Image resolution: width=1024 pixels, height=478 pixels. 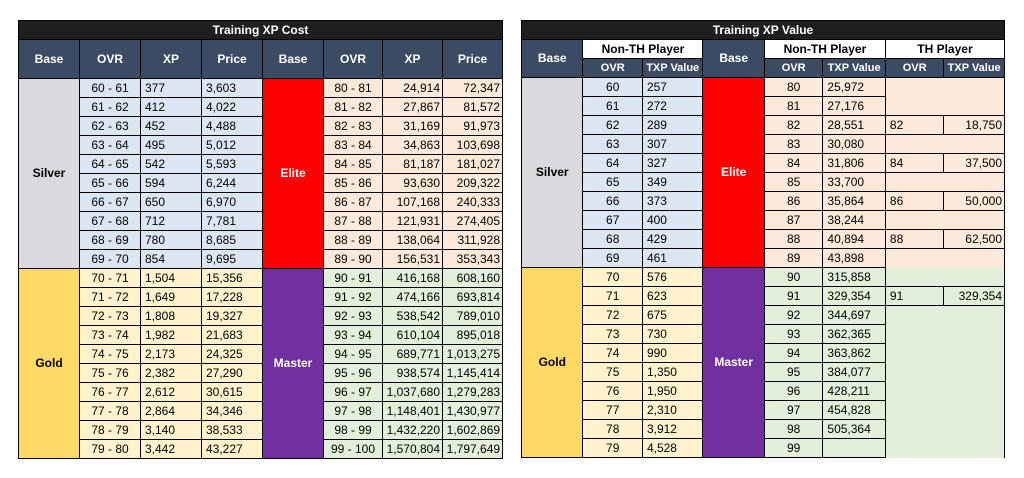 What do you see at coordinates (854, 87) in the screenshot?
I see `txp-value-cell: 25,972` at bounding box center [854, 87].